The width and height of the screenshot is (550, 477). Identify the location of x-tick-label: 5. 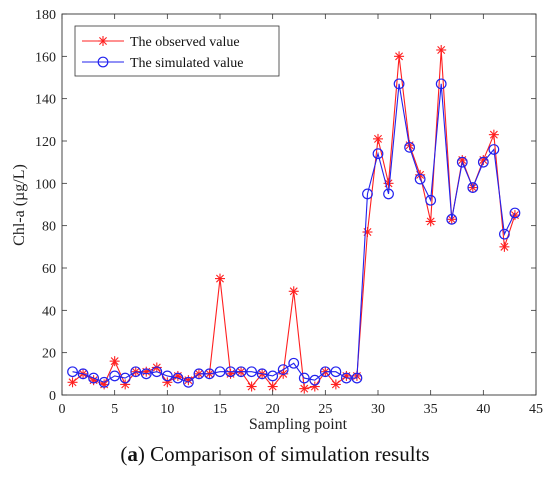
(114, 409).